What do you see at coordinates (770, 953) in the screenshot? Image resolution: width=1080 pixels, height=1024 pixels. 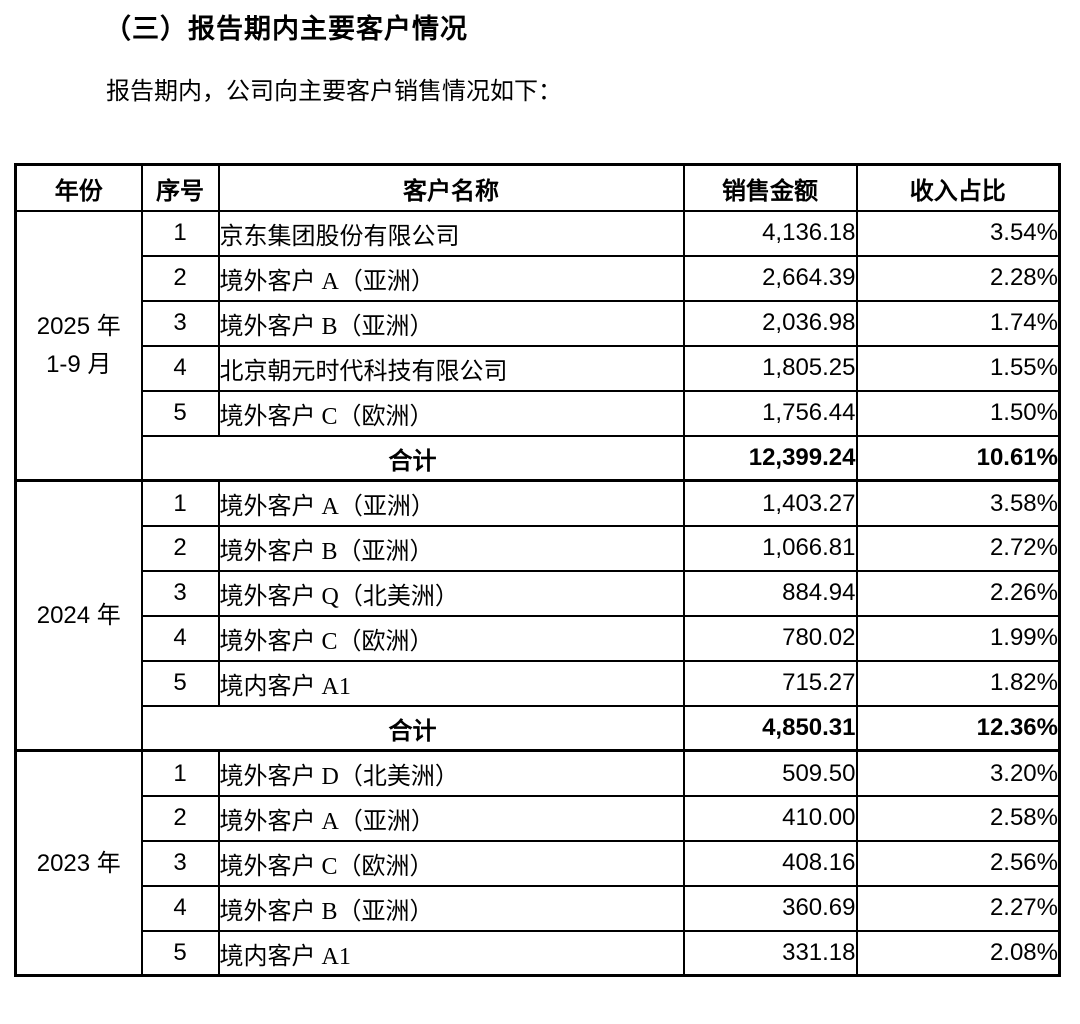 I see `sales-amount: 331.18` at bounding box center [770, 953].